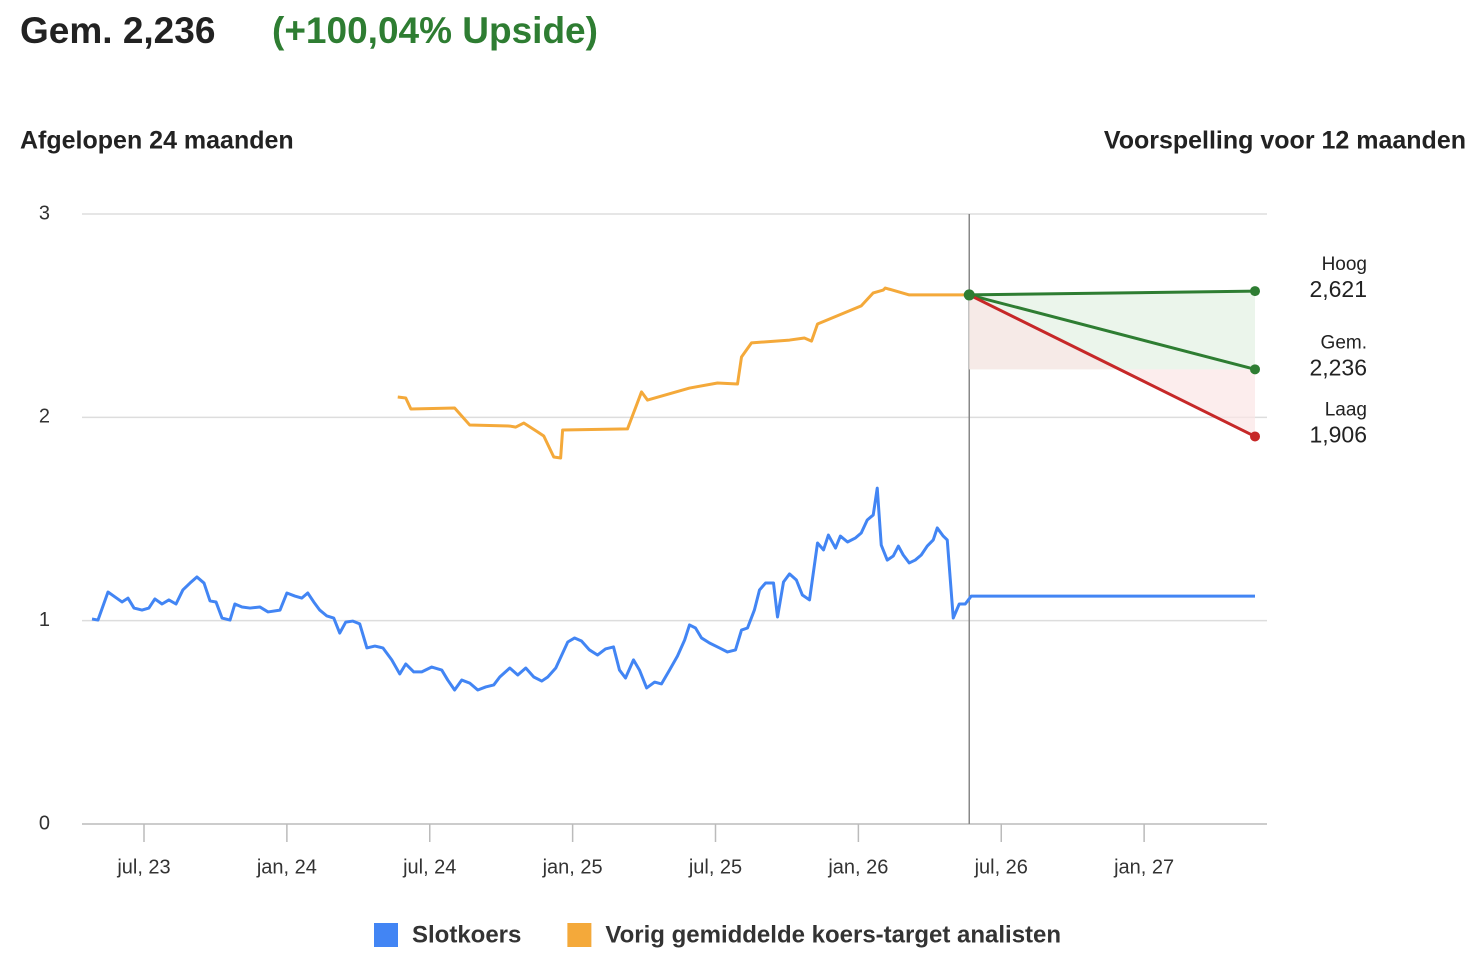 Image resolution: width=1484 pixels, height=969 pixels. Describe the element at coordinates (572, 867) in the screenshot. I see `x-tick-label: jan, 25` at that location.